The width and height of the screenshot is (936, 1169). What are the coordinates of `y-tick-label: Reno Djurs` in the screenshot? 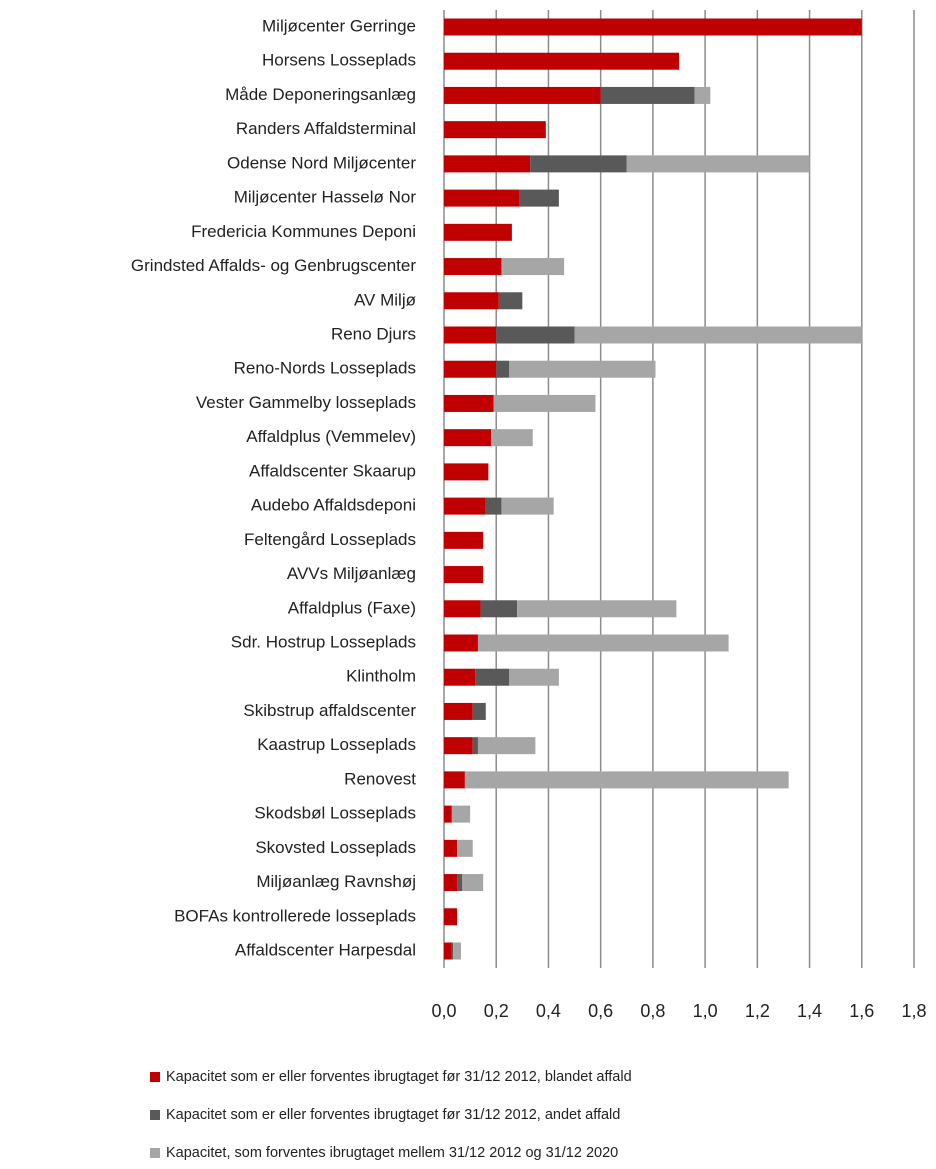 It's located at (373, 333).